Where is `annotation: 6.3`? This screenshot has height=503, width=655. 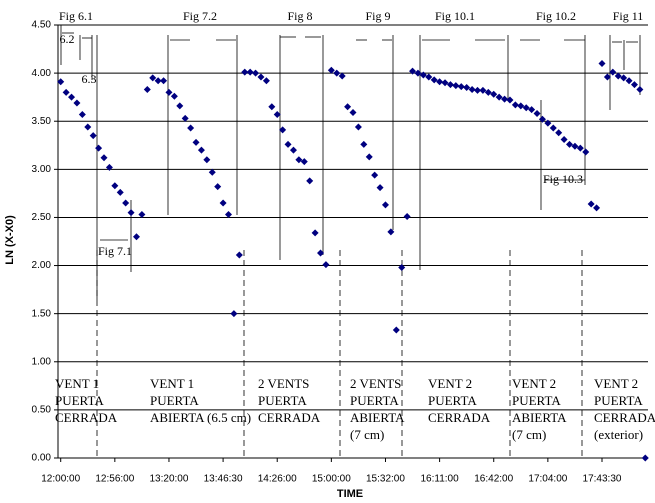
annotation: 6.3 is located at coordinates (89, 79).